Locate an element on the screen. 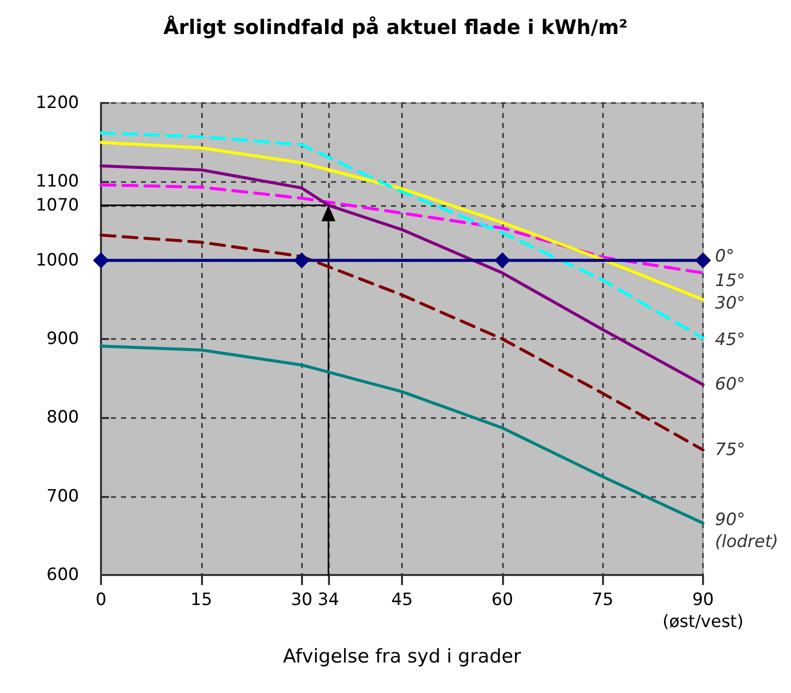 The width and height of the screenshot is (791, 693). x-axis-title: Afvigelse fra syd i grader is located at coordinates (402, 657).